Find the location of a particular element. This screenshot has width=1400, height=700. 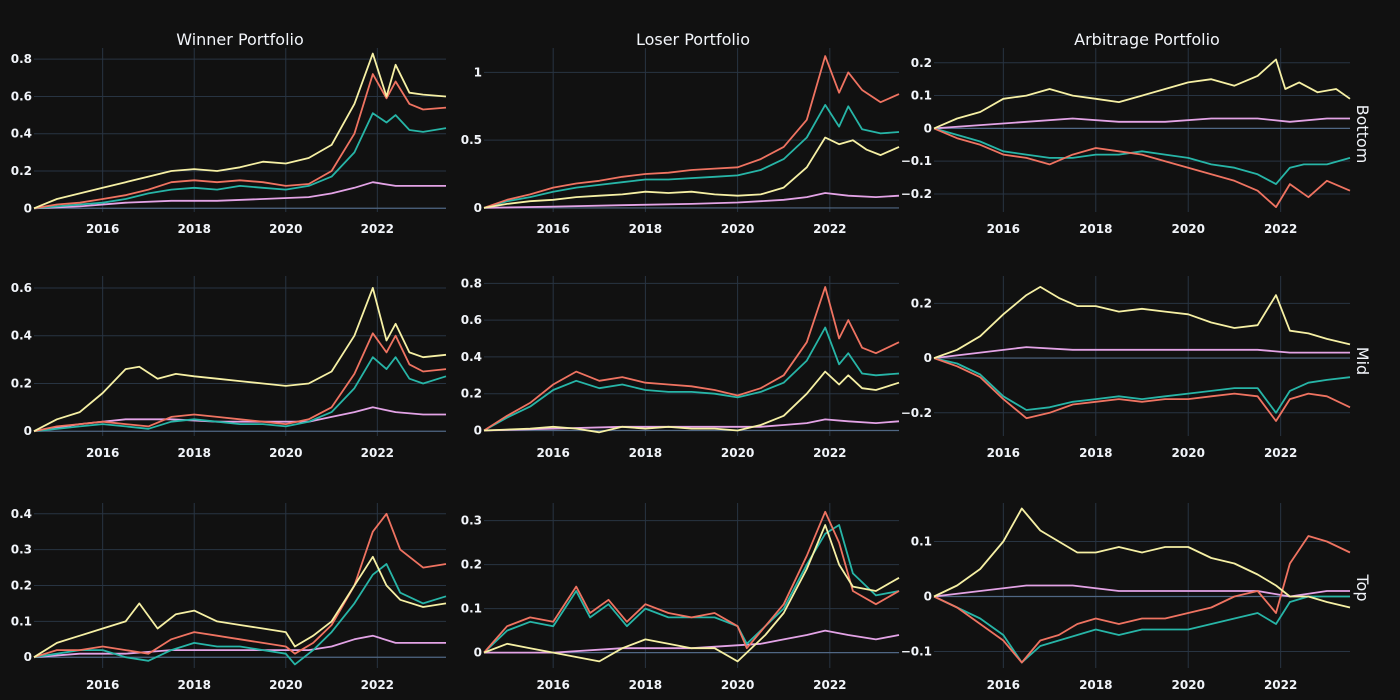

column-title-winner: Winner Portfolio is located at coordinates (240, 39).